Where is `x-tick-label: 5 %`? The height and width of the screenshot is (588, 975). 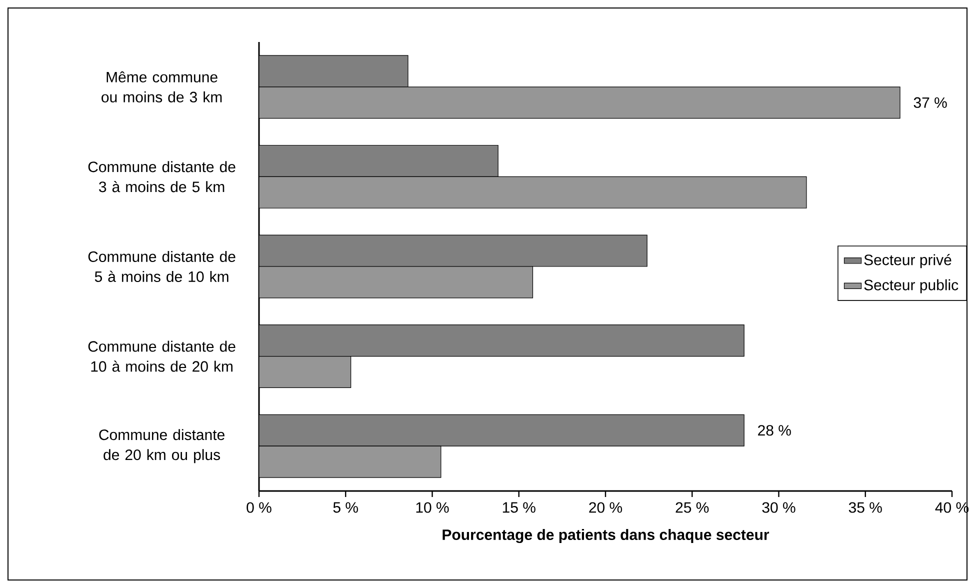
x-tick-label: 5 % is located at coordinates (345, 507).